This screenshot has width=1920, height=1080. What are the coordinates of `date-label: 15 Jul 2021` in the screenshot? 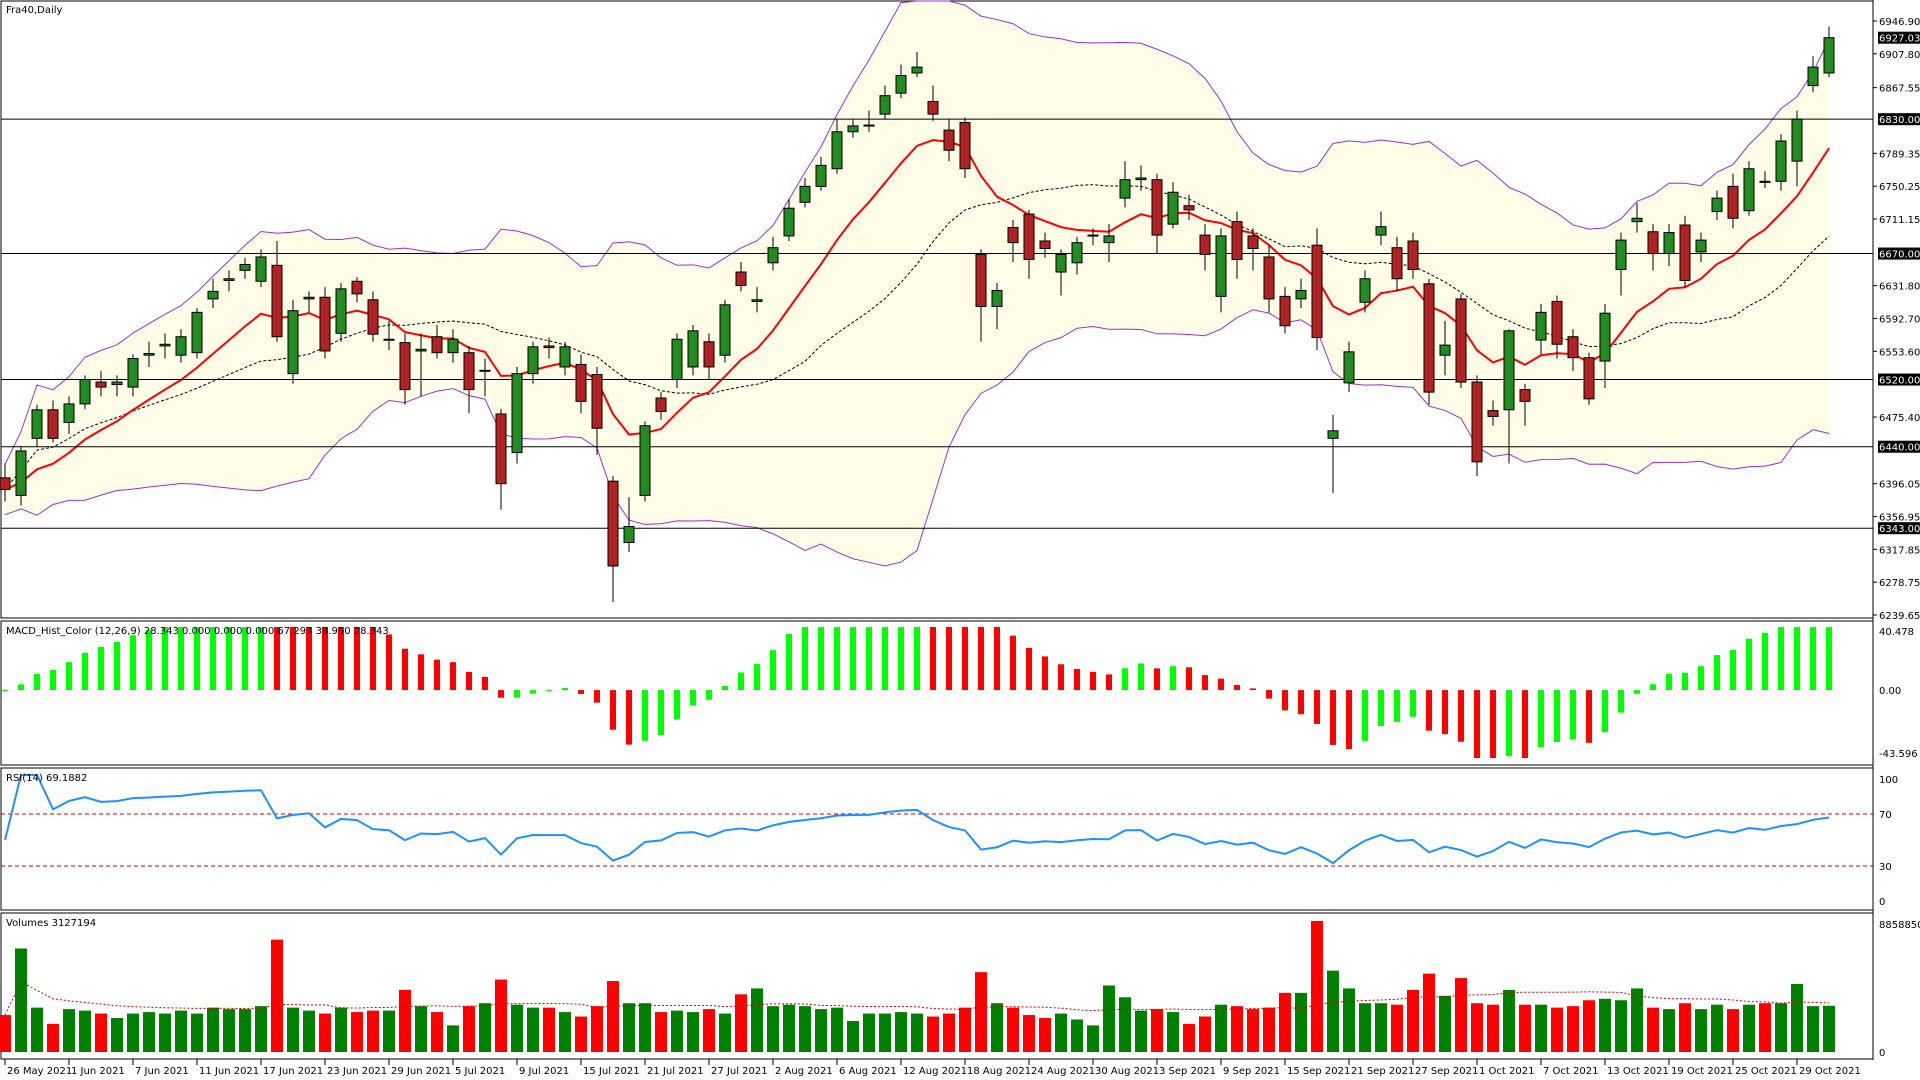 It's located at (611, 1071).